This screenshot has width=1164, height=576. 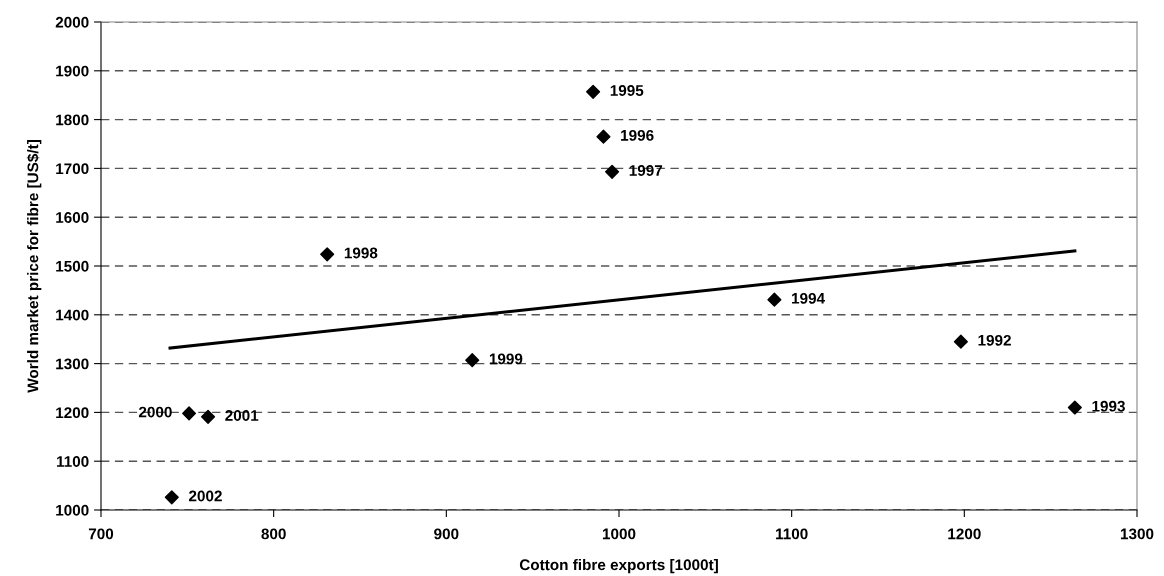 What do you see at coordinates (205, 496) in the screenshot?
I see `annotation: 2002` at bounding box center [205, 496].